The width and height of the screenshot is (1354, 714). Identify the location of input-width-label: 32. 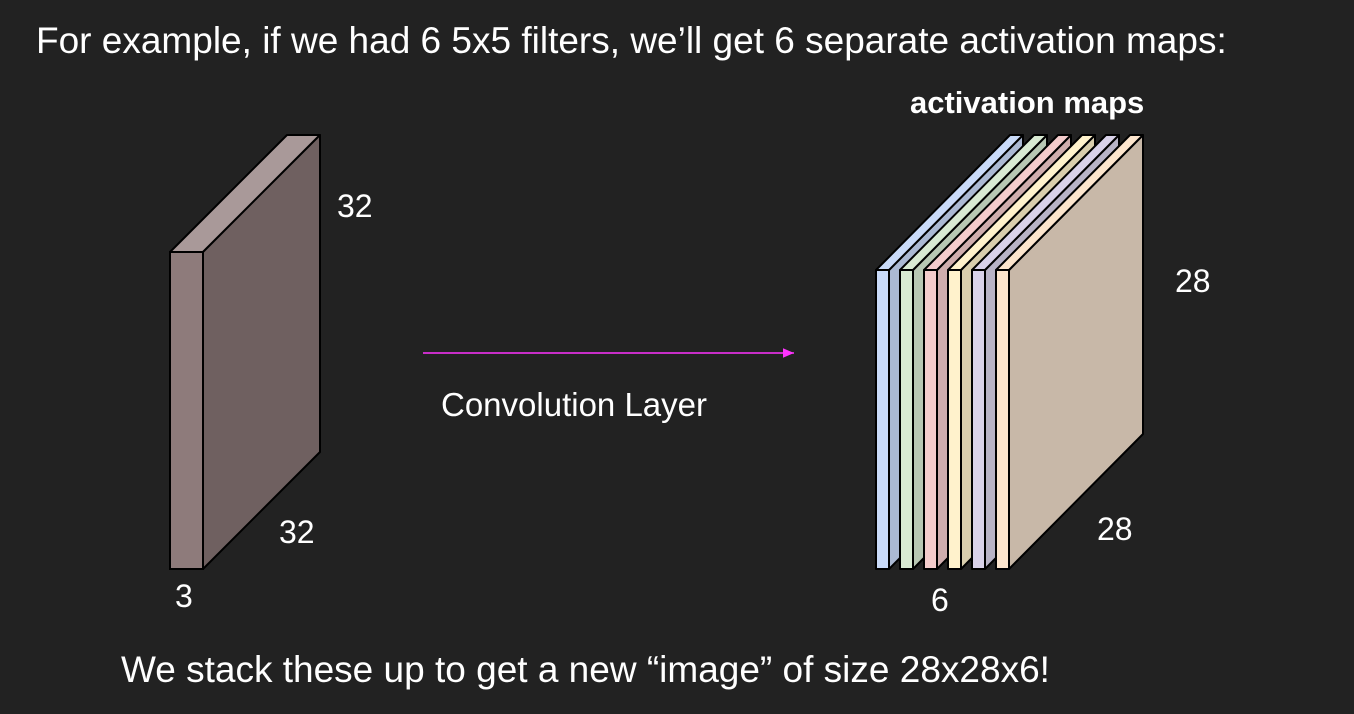
(297, 532).